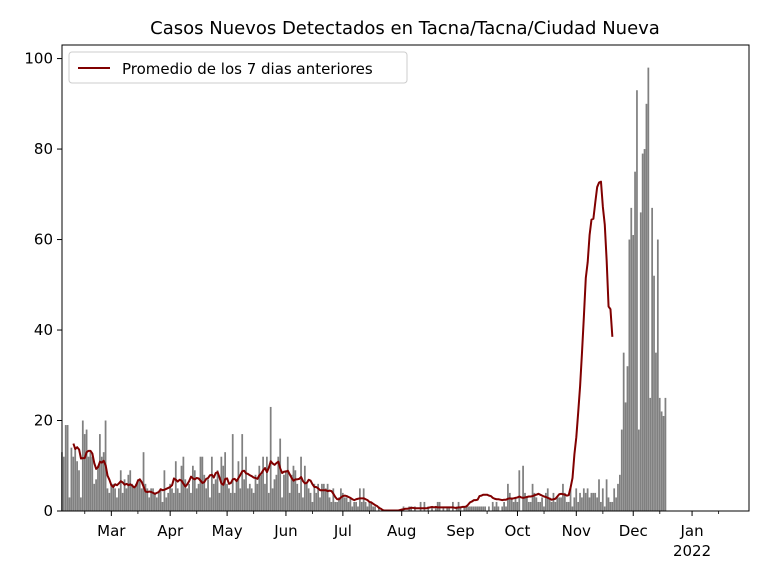  I want to click on y-tick-label: 40, so click(43, 330).